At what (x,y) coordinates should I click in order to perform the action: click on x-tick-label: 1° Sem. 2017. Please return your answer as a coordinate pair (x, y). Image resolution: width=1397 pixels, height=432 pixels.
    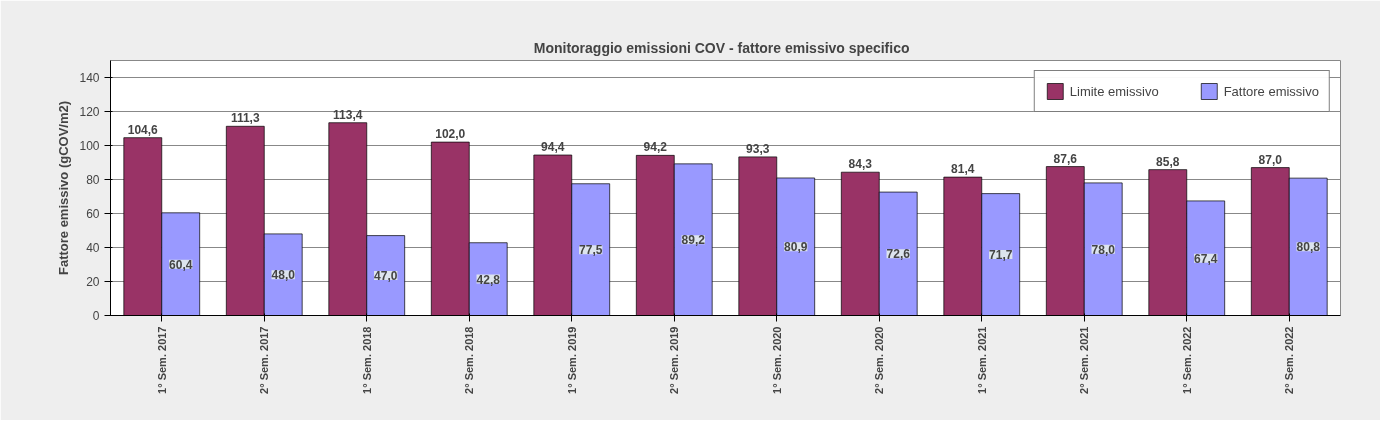
    Looking at the image, I should click on (161, 360).